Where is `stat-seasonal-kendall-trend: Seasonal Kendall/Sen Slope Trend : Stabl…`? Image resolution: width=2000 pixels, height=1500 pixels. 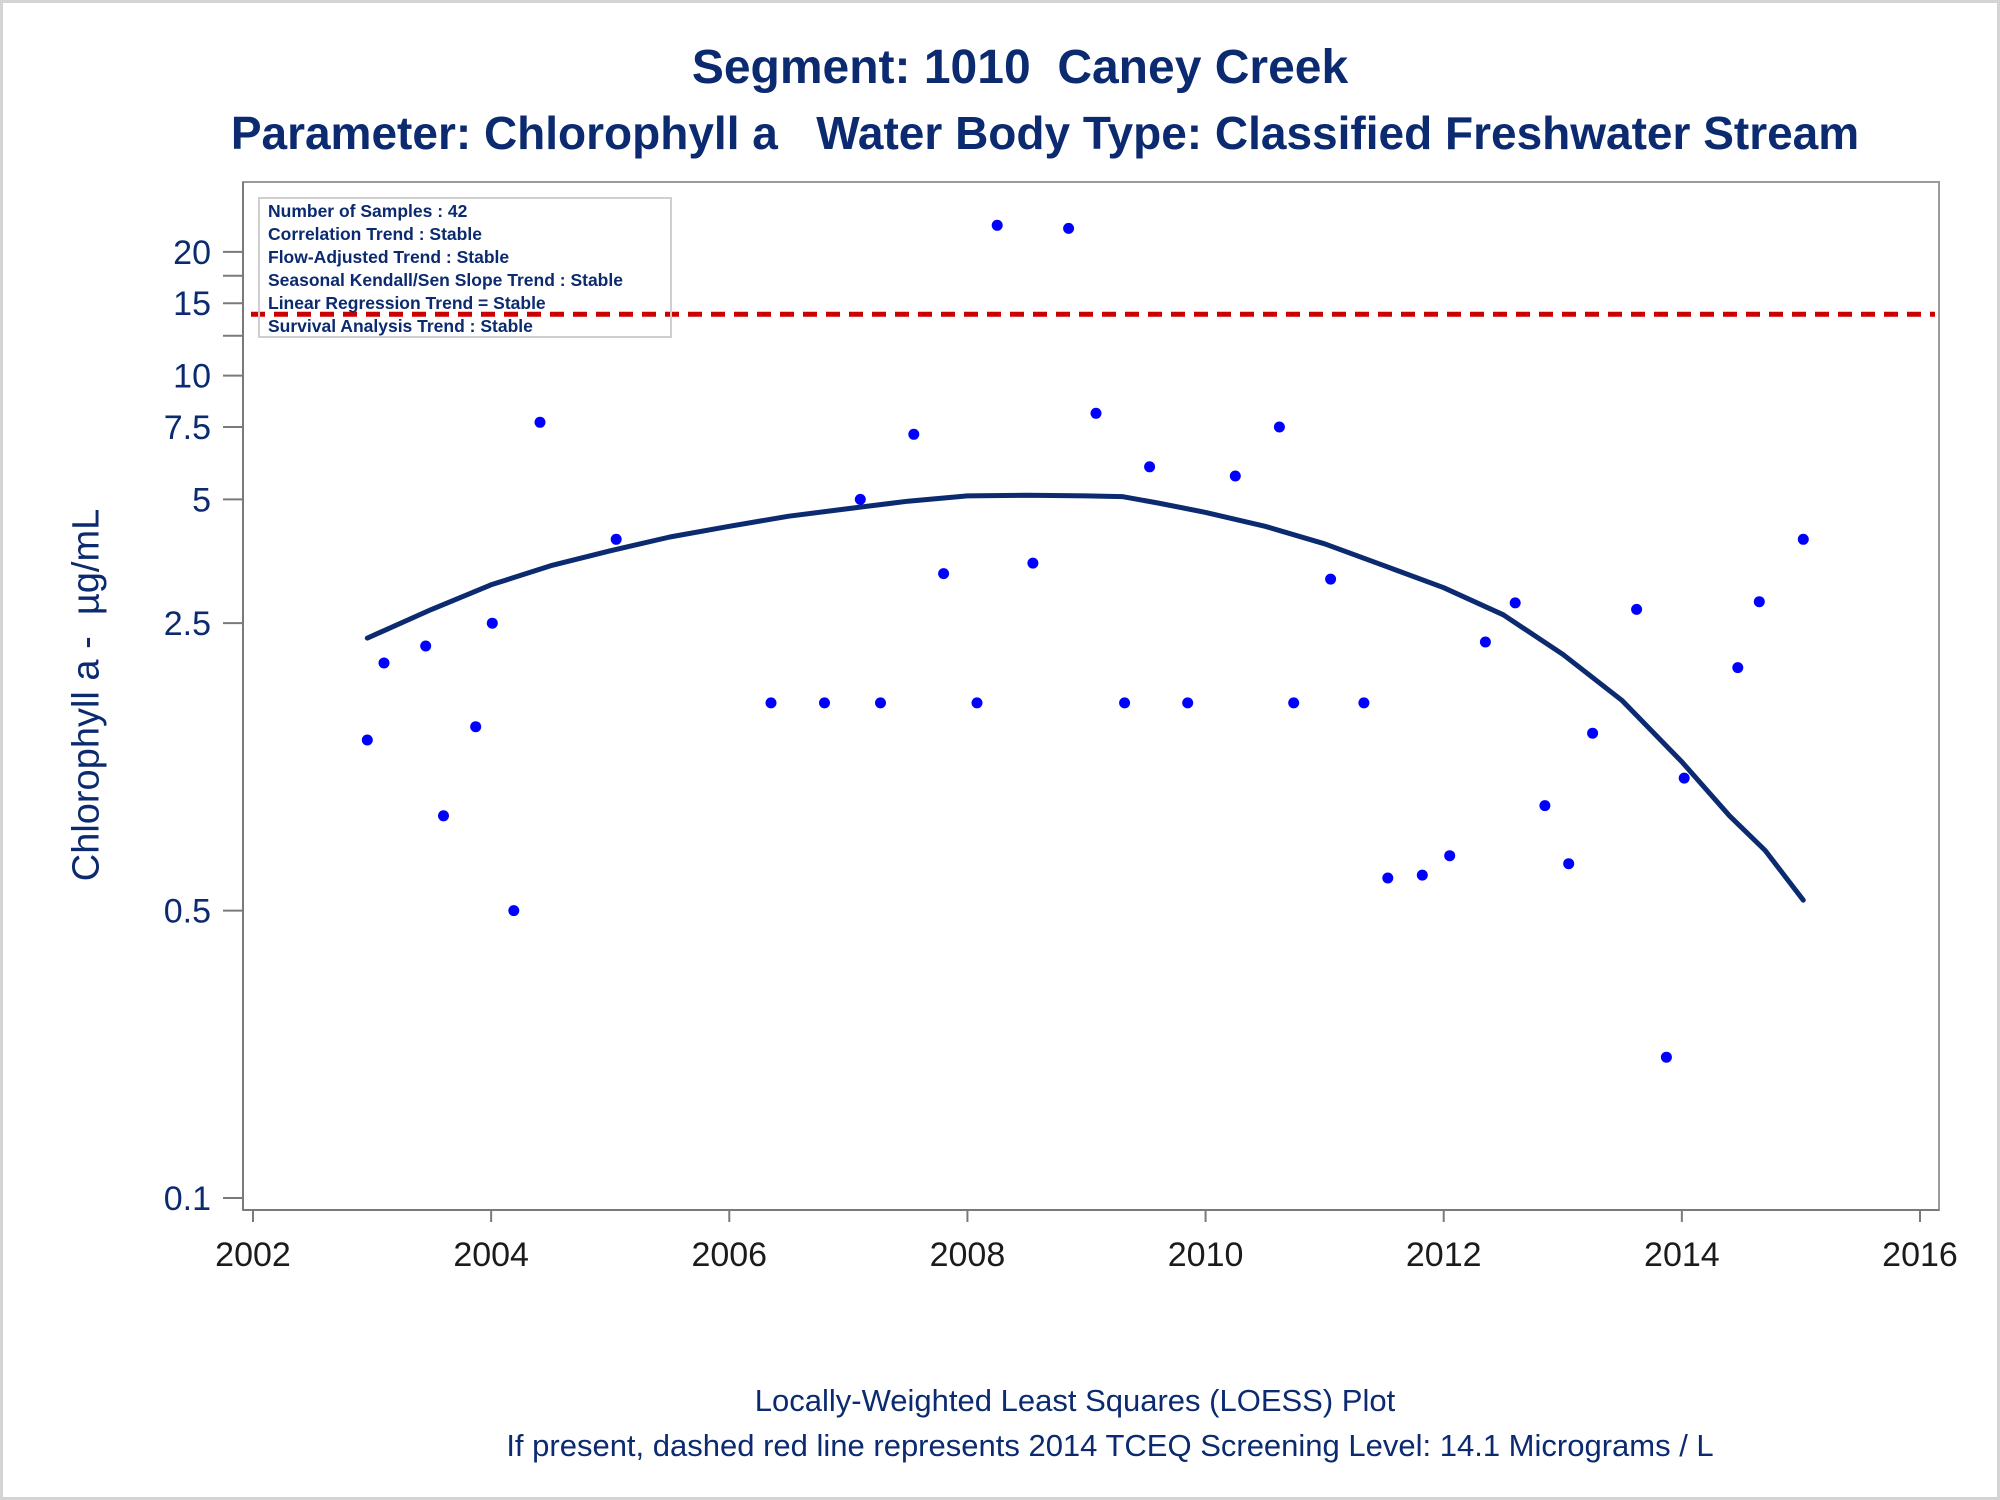
stat-seasonal-kendall-trend: Seasonal Kendall/Sen Slope Trend : Stabl… is located at coordinates (445, 280).